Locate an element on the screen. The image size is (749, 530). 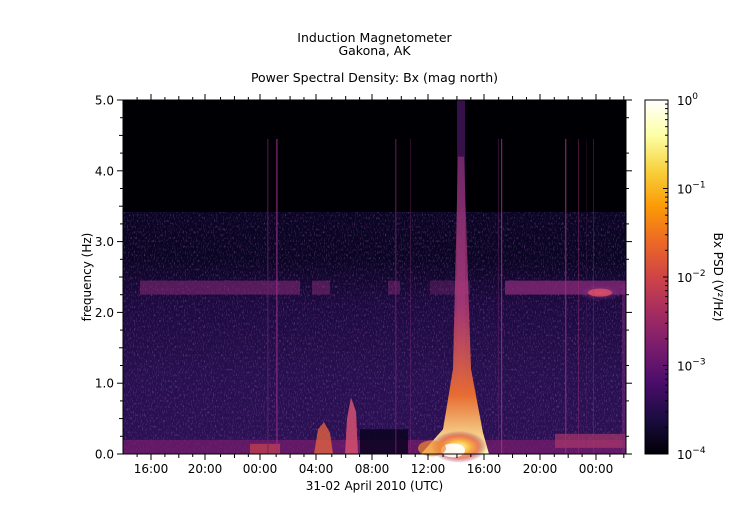
figure-title-line1: Induction Magnetometer is located at coordinates (374, 37).